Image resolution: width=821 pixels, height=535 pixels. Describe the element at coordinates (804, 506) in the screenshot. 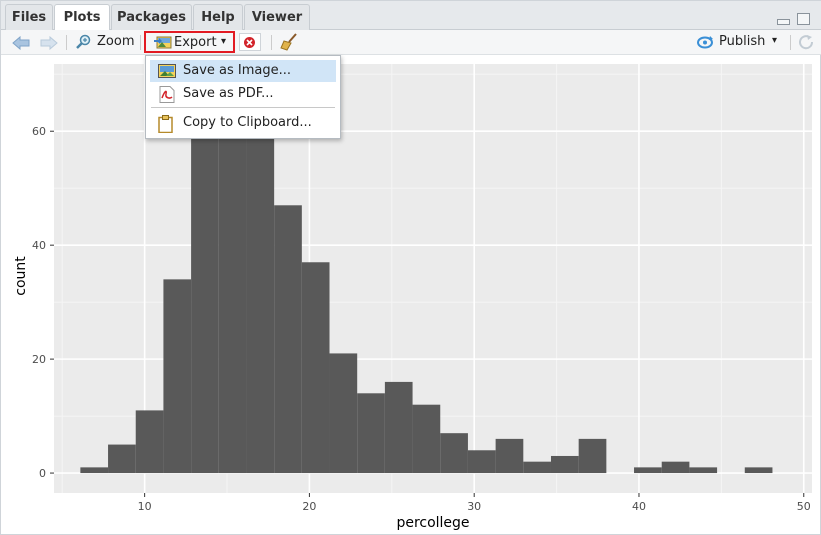

I see `x-tick-label: 50` at that location.